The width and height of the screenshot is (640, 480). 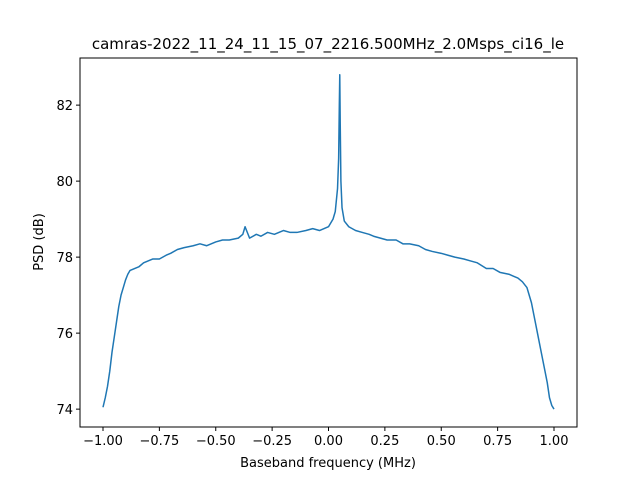 What do you see at coordinates (64, 410) in the screenshot?
I see `y-tick-label: 74` at bounding box center [64, 410].